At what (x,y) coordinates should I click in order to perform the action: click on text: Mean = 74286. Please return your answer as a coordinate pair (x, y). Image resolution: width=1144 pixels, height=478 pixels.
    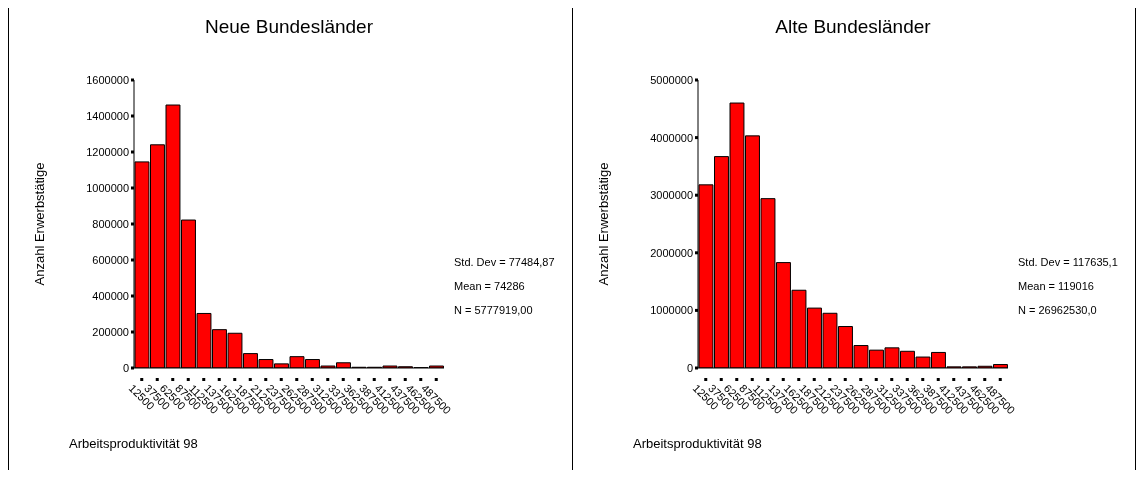
    Looking at the image, I should click on (490, 286).